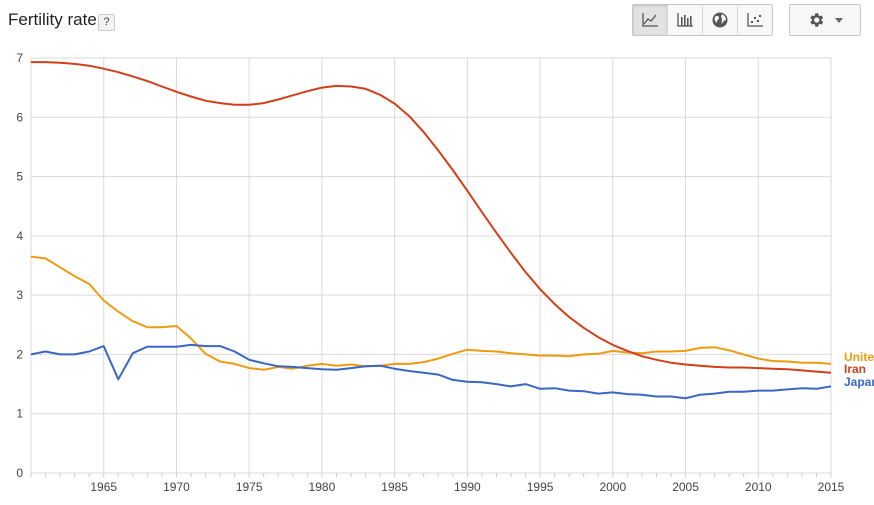 The image size is (874, 505). I want to click on legend-label-united-states: Unite, so click(859, 357).